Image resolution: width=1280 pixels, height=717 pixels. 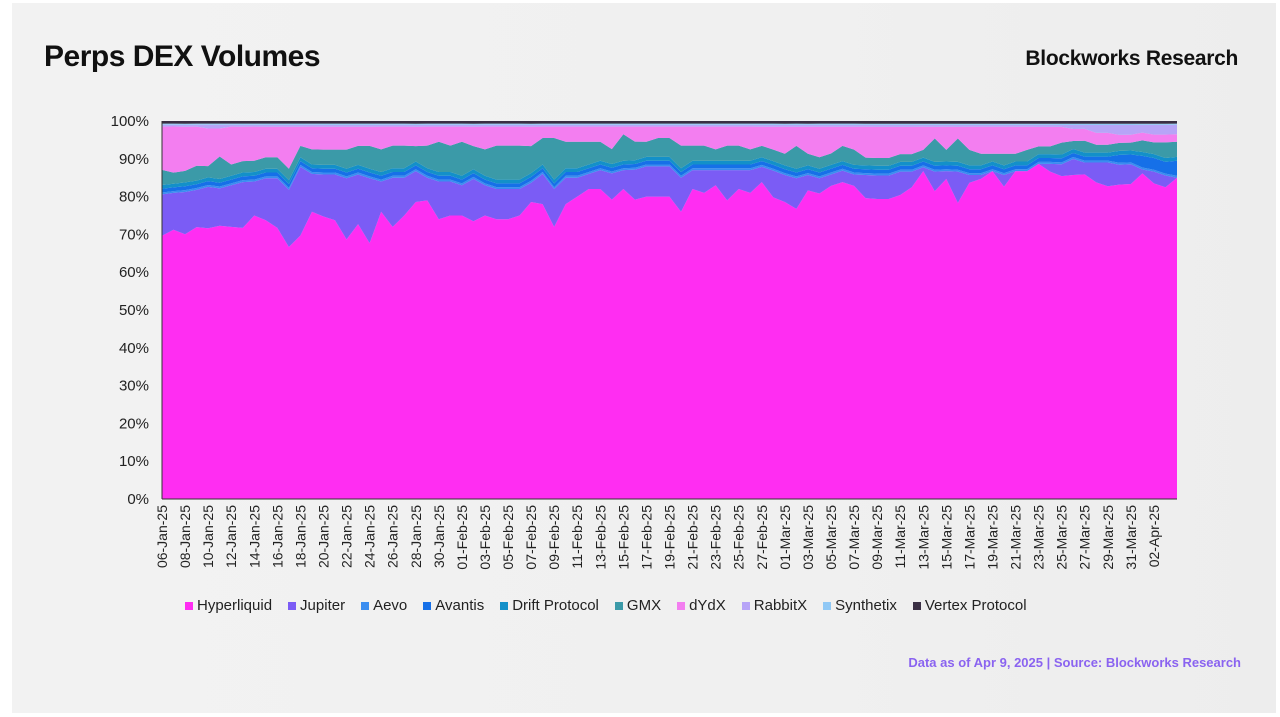 What do you see at coordinates (1016, 537) in the screenshot?
I see `x-tick-label: 21-Mar-25` at bounding box center [1016, 537].